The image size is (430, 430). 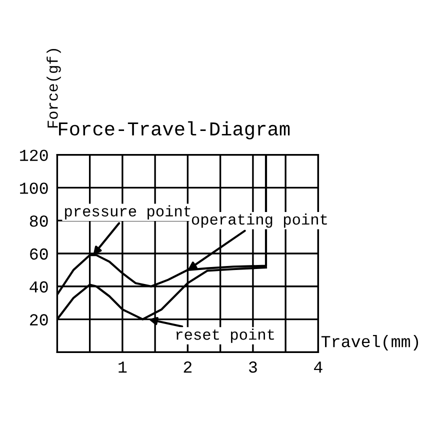 What do you see at coordinates (39, 320) in the screenshot?
I see `y-tick-label: 20` at bounding box center [39, 320].